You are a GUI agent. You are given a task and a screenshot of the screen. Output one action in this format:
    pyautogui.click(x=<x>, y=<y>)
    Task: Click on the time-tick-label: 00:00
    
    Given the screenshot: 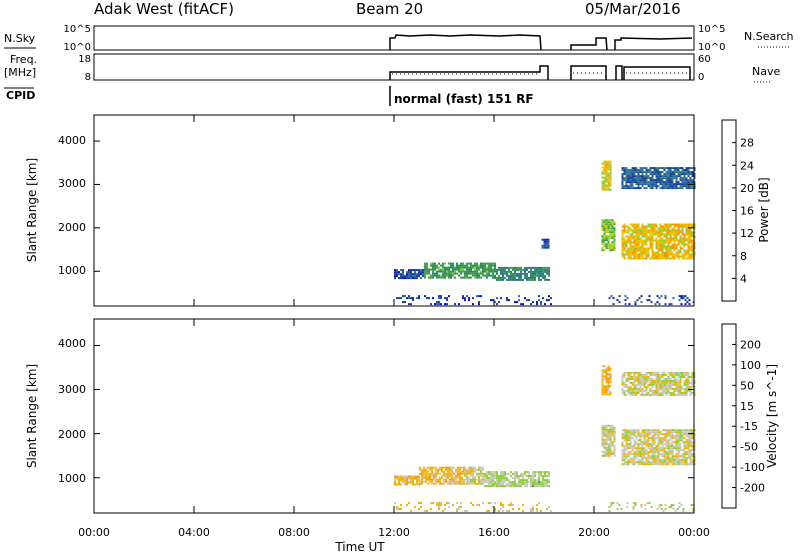 What is the action you would take?
    pyautogui.click(x=694, y=532)
    